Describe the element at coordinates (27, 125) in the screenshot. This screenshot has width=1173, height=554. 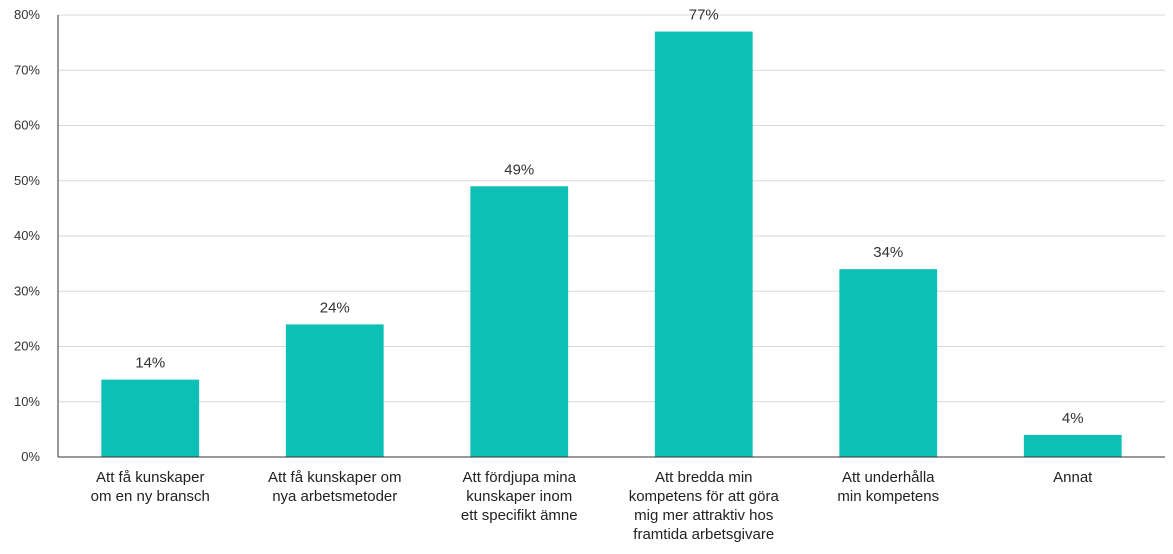
I see `y-tick-label: 60%` at that location.